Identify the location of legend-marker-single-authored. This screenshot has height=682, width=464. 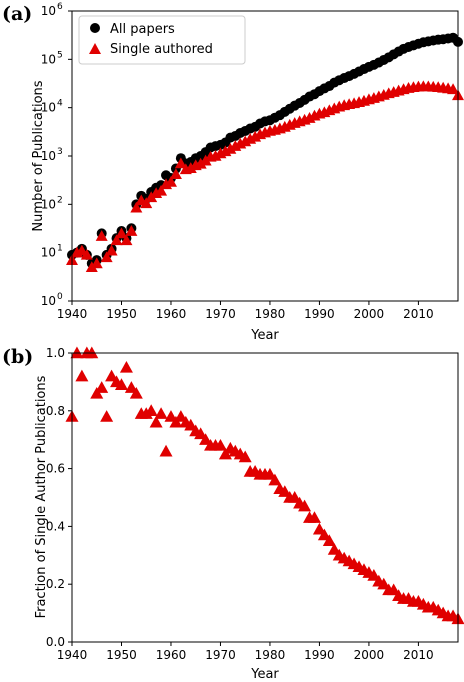
(95, 48).